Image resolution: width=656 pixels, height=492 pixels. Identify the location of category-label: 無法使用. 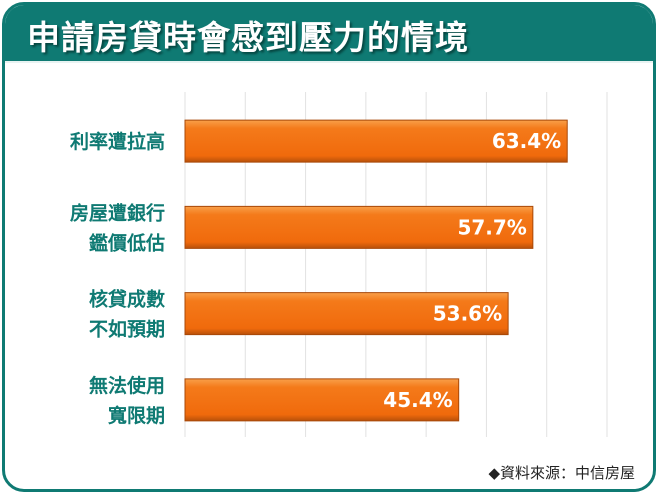
(127, 385).